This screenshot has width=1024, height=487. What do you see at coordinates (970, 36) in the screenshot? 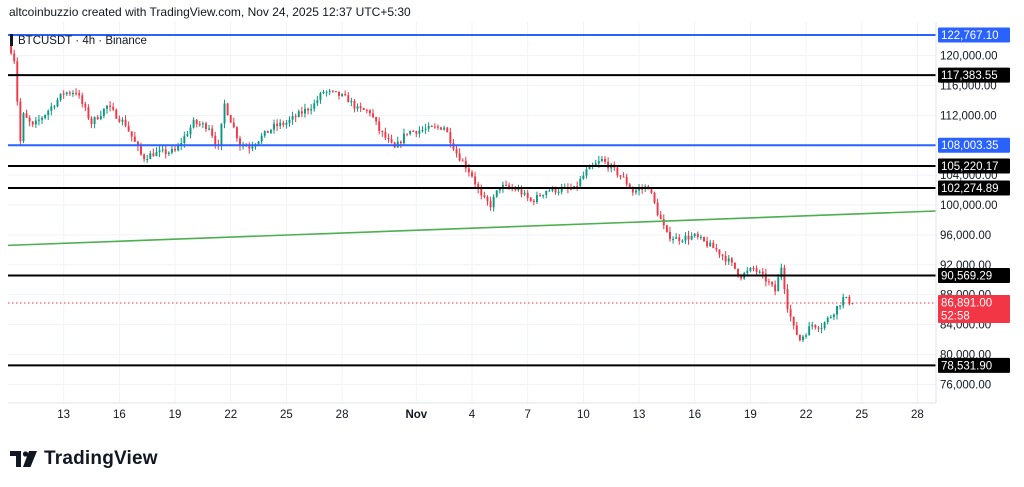
I see `level-price-label: 122,767.10` at bounding box center [970, 36].